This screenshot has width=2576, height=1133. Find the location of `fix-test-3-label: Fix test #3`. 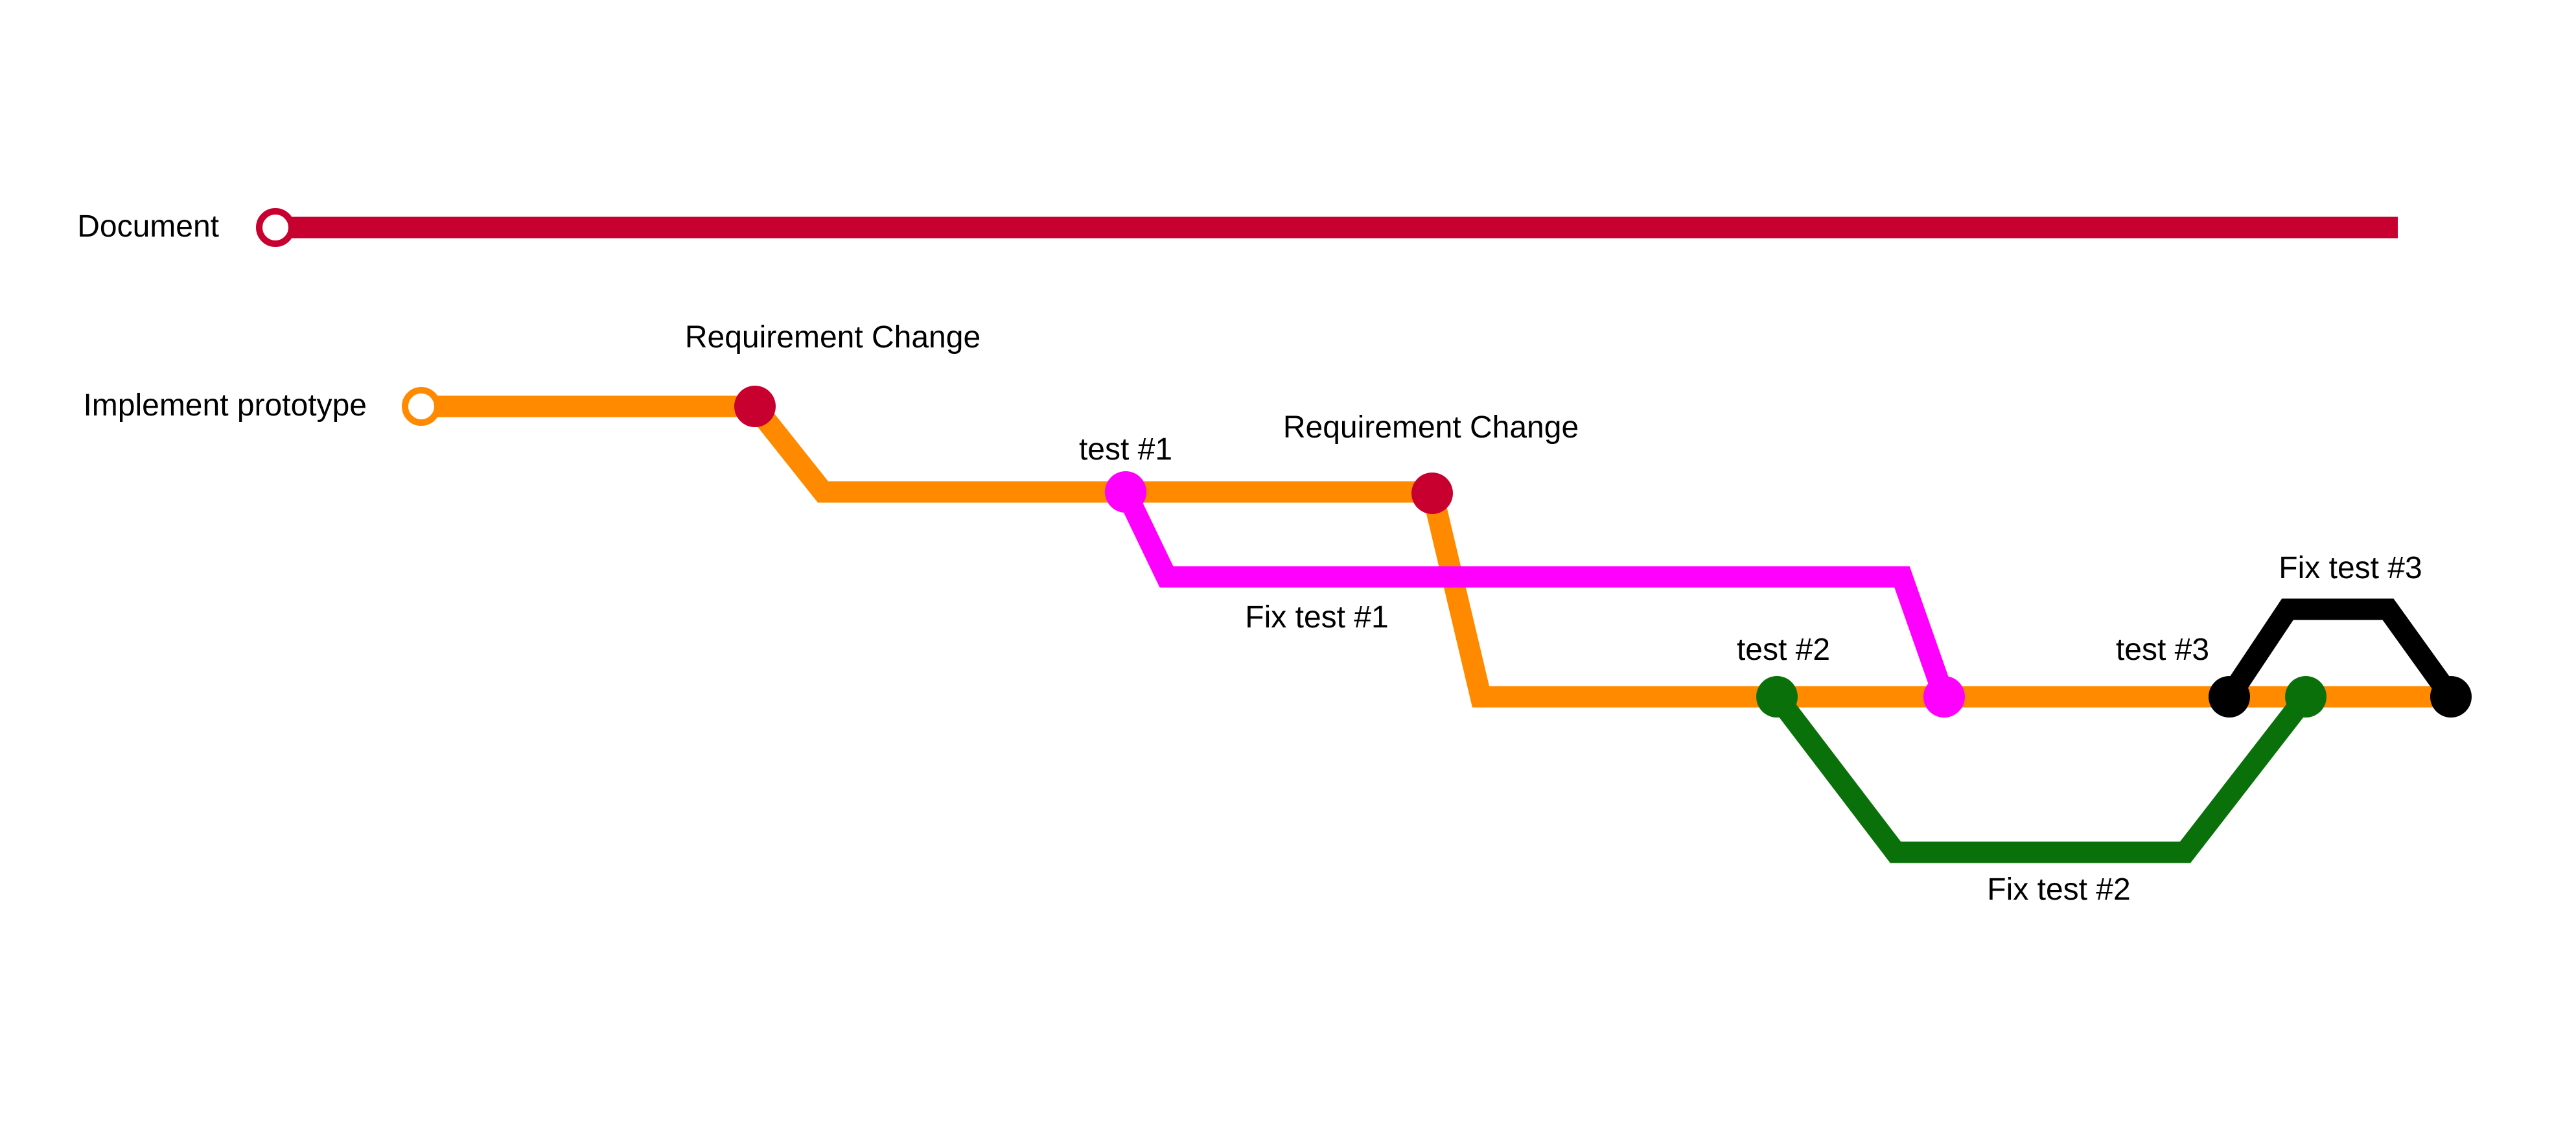

fix-test-3-label: Fix test #3 is located at coordinates (2351, 568).